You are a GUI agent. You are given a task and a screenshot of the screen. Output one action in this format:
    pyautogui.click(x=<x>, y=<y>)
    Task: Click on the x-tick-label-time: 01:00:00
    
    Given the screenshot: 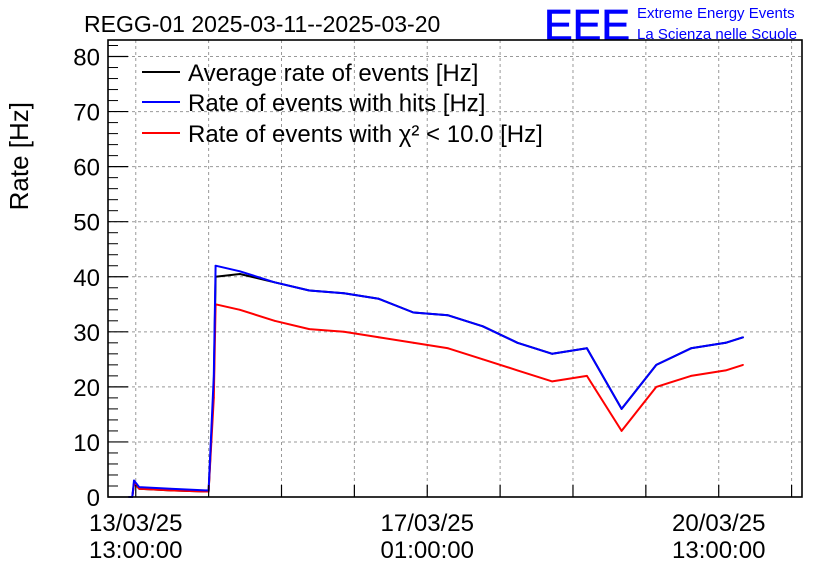 What is the action you would take?
    pyautogui.click(x=427, y=550)
    